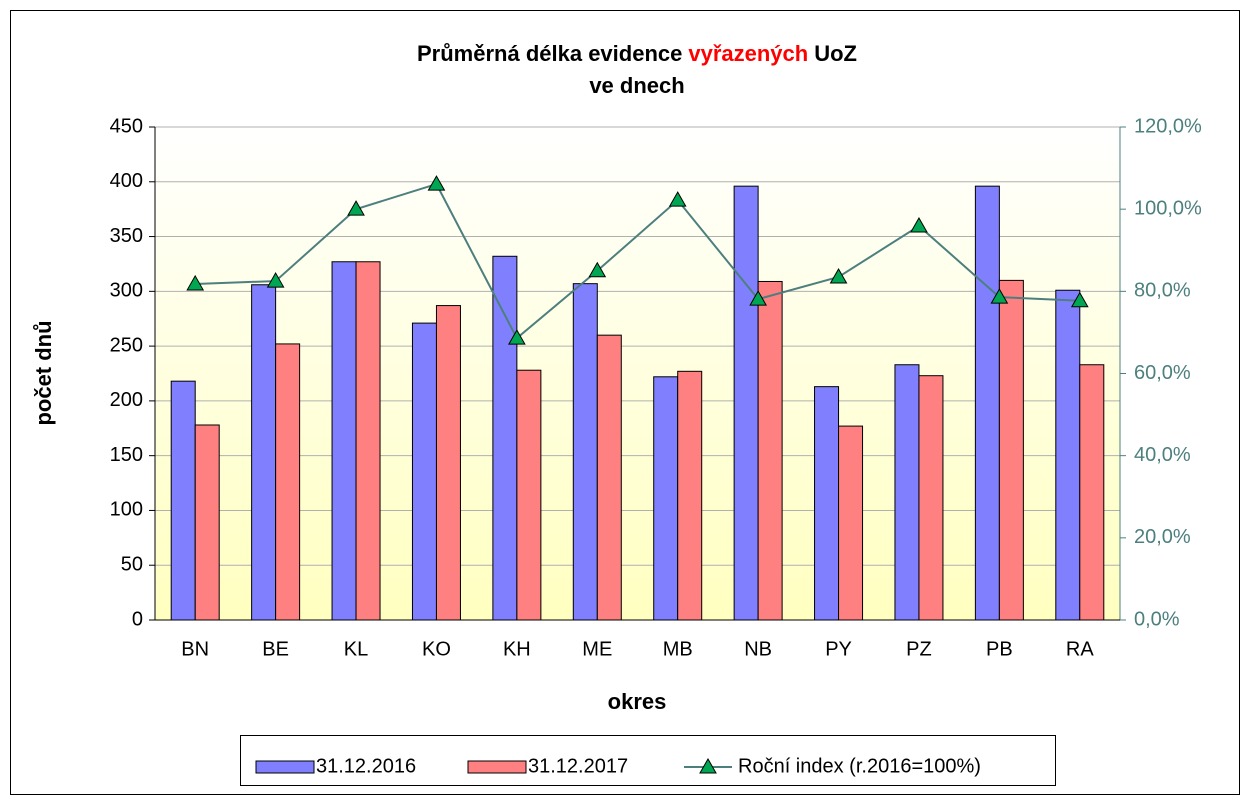  Describe the element at coordinates (1162, 537) in the screenshot. I see `y2-tick-label: 20,0%` at that location.